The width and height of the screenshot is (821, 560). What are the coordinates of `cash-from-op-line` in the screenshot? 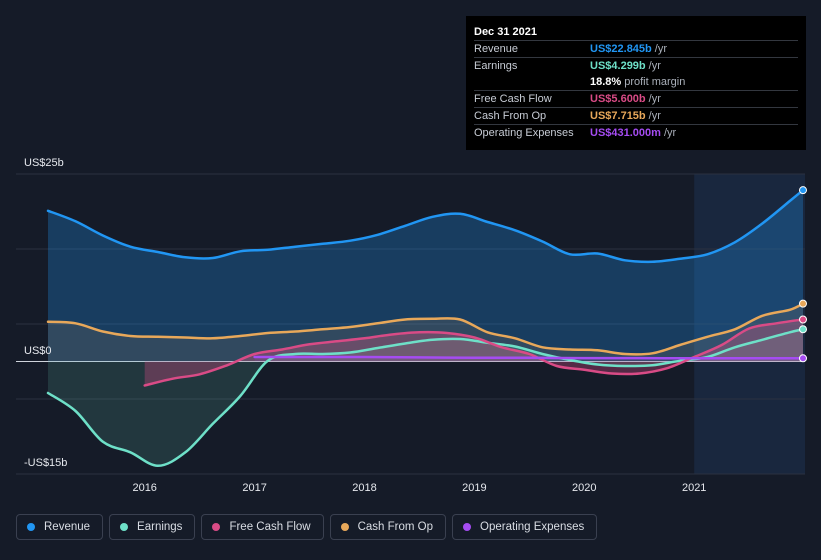 It's located at (425, 329).